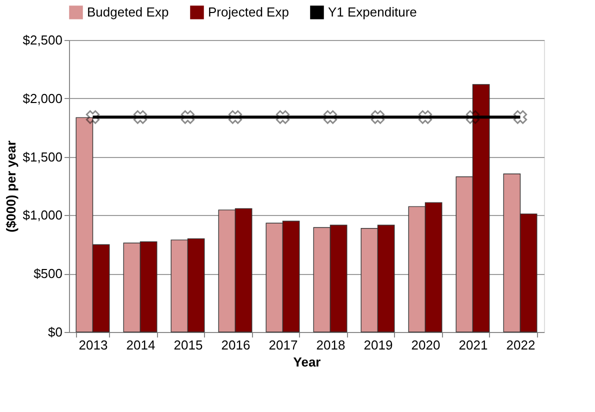 Image resolution: width=595 pixels, height=412 pixels. What do you see at coordinates (55, 332) in the screenshot?
I see `y-tick-label: $0` at bounding box center [55, 332].